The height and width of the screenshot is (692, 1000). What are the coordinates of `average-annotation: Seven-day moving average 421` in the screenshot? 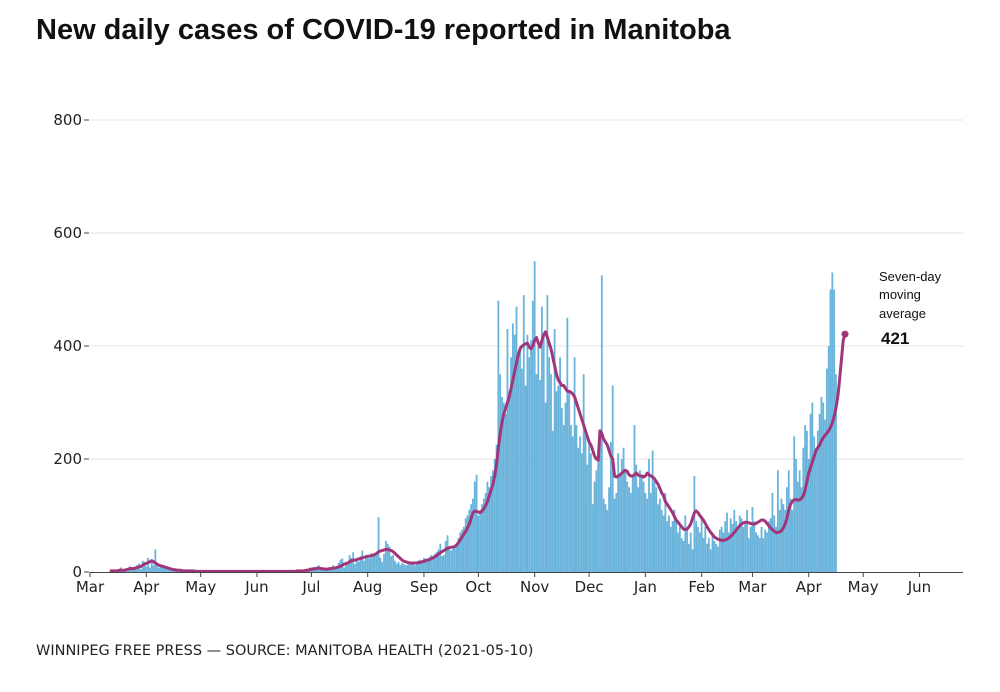 It's located at (910, 308).